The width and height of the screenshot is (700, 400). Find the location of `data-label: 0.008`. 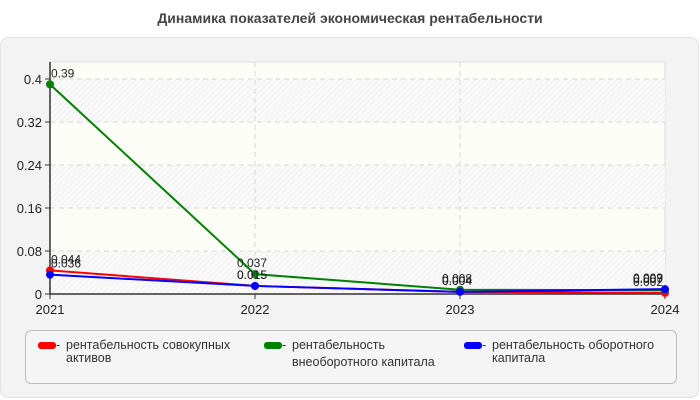

data-label: 0.008 is located at coordinates (457, 279).